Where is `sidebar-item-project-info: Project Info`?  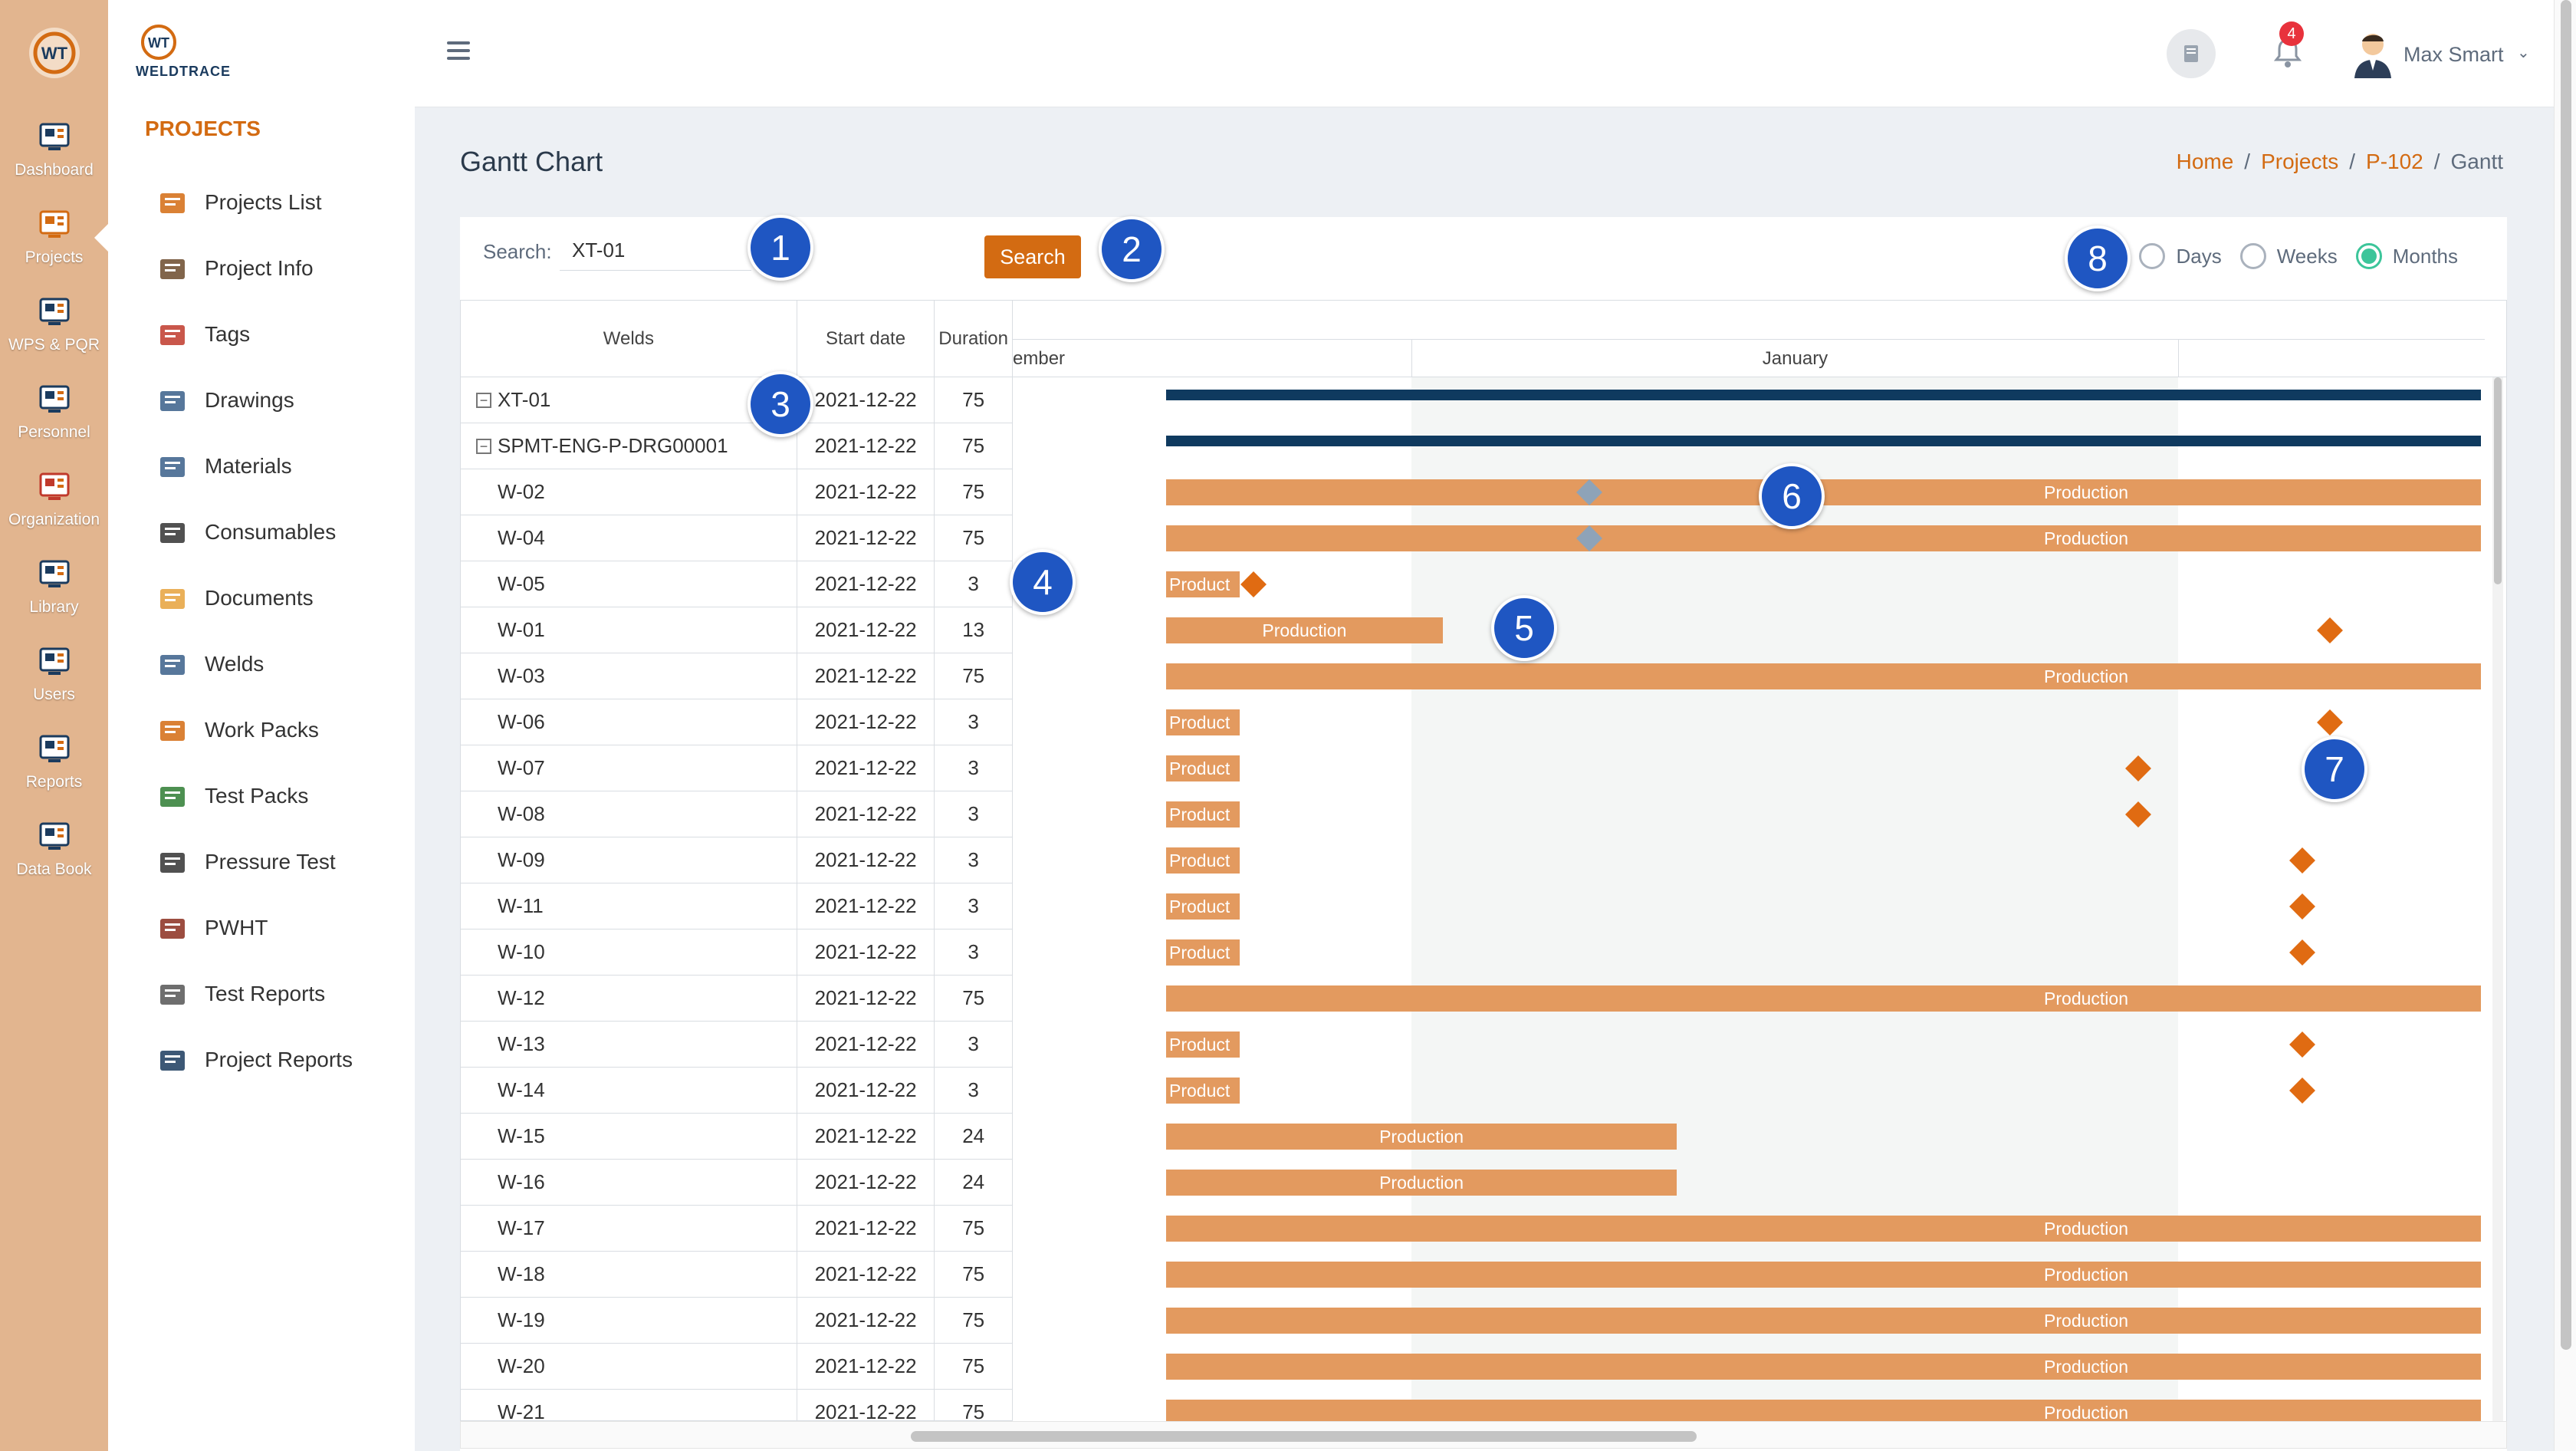
sidebar-item-project-info: Project Info is located at coordinates (235, 268).